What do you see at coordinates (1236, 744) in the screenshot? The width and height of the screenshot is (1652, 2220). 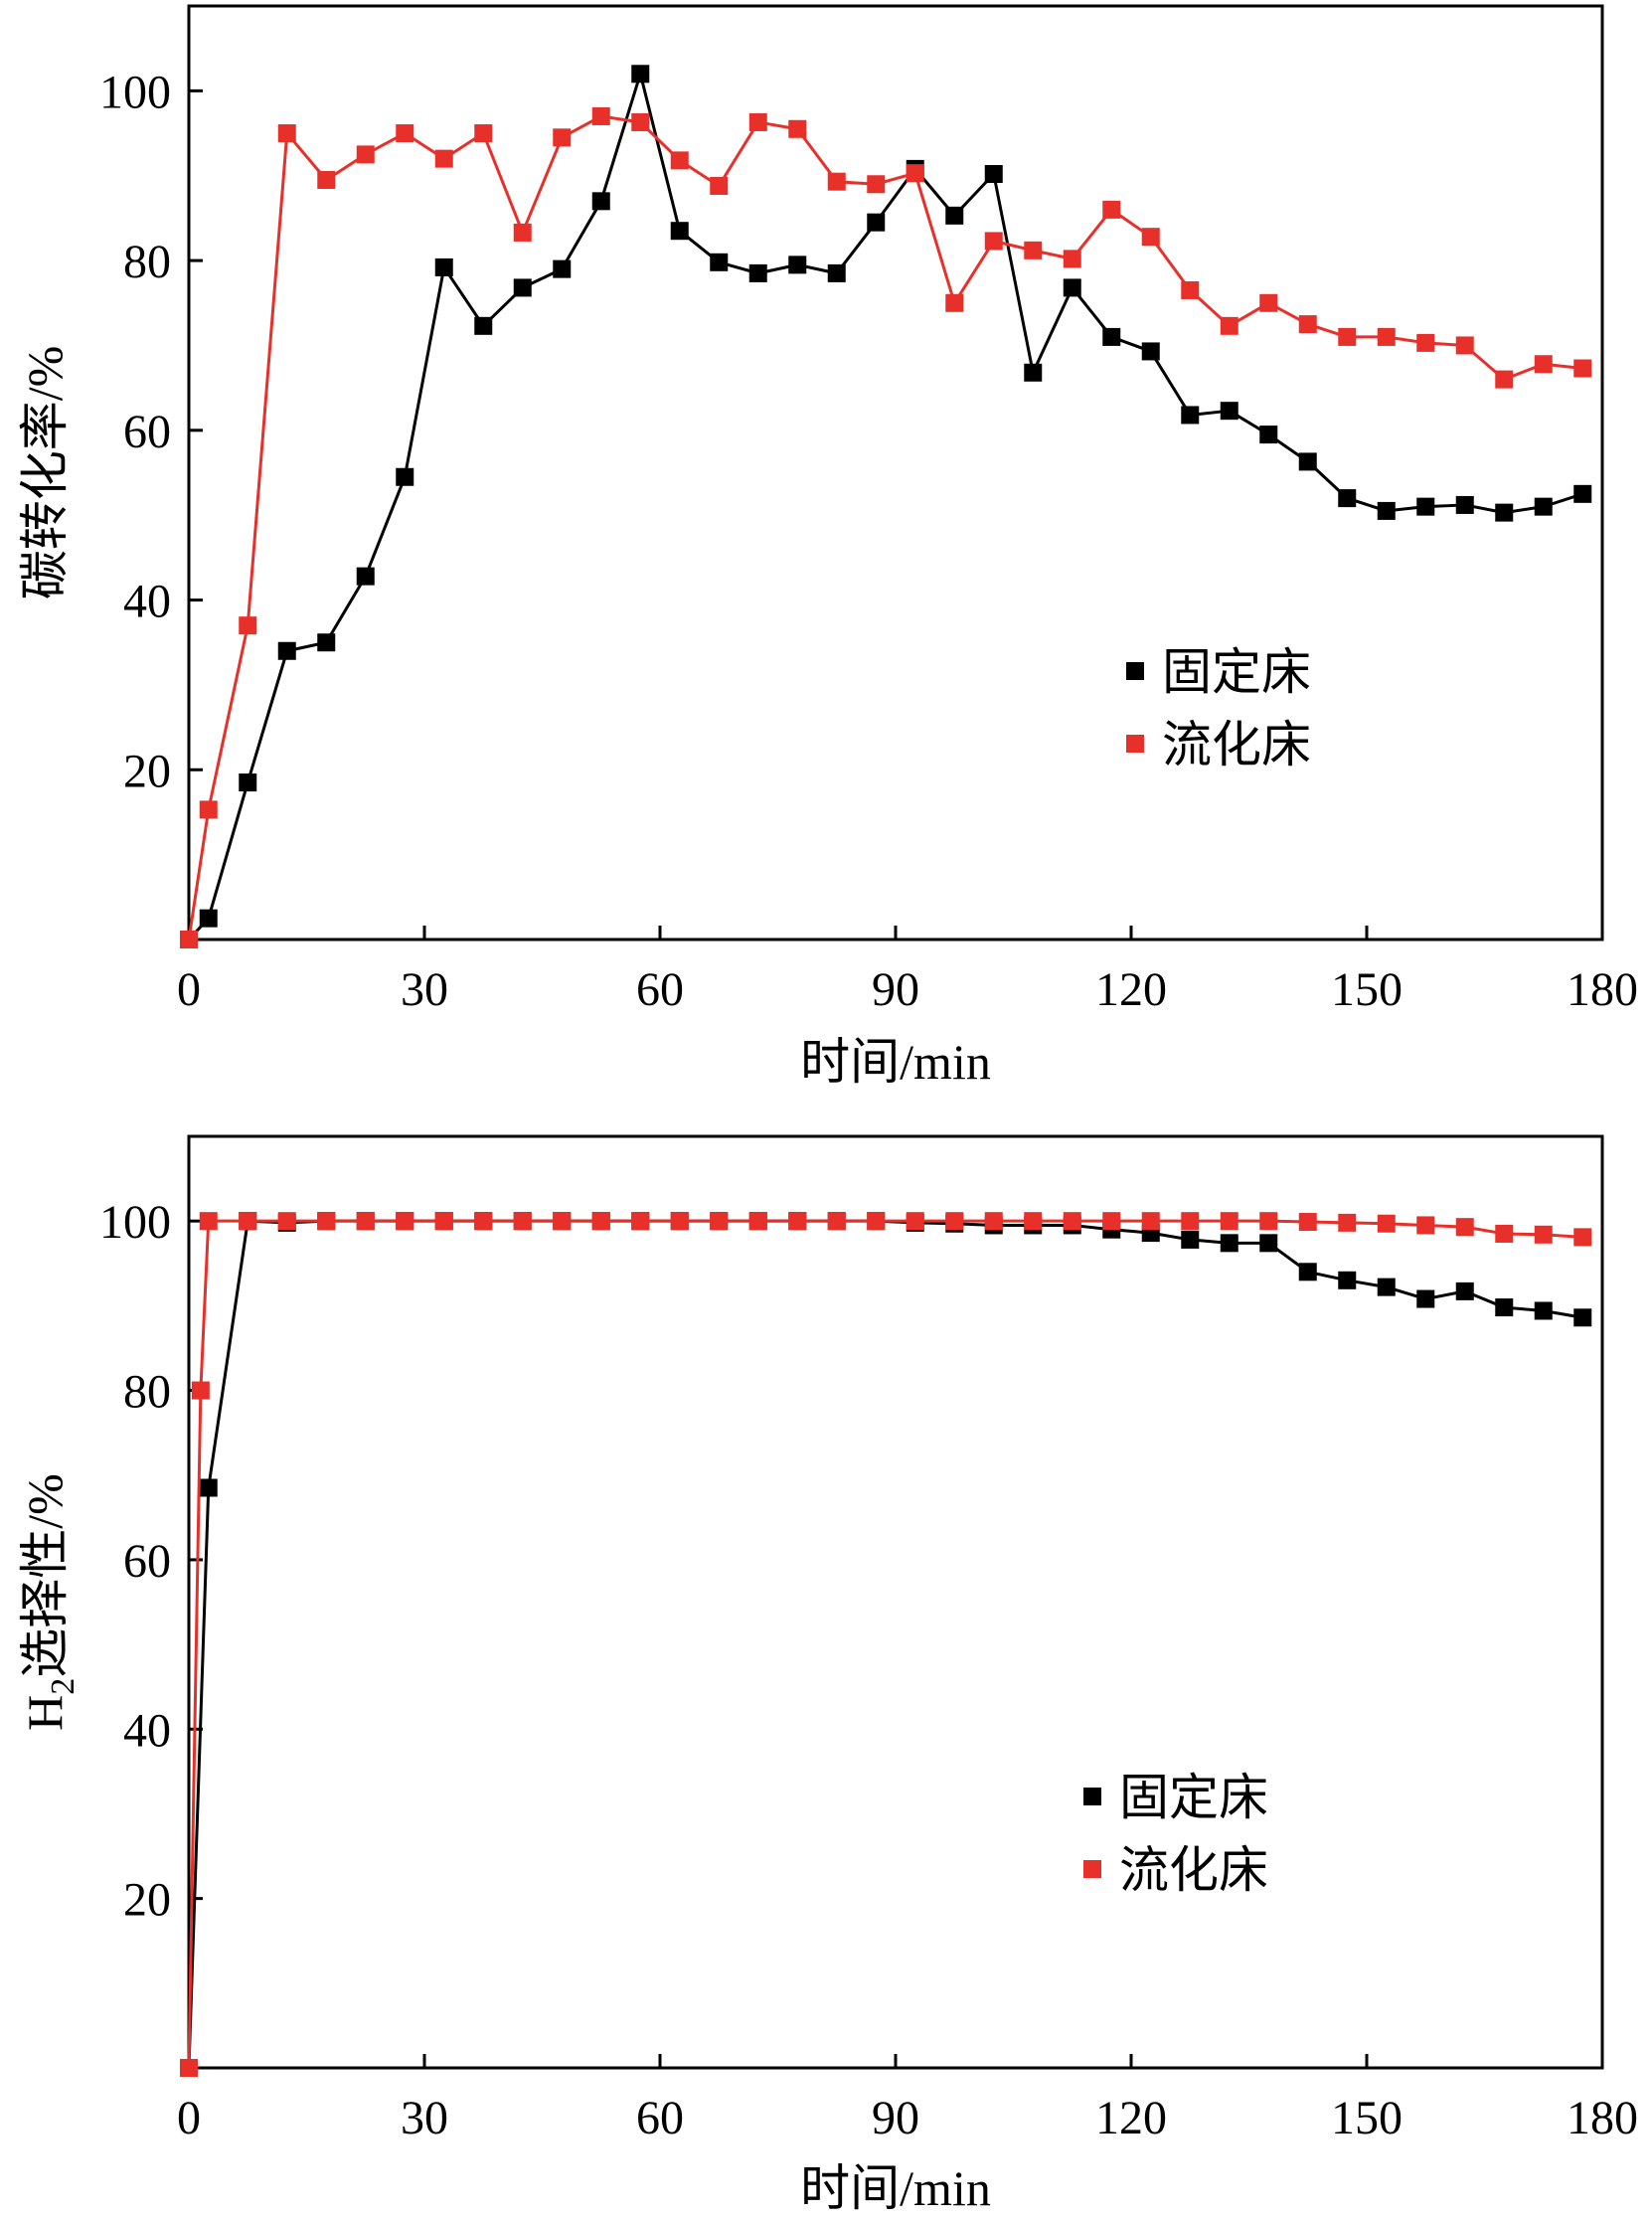 I see `legend-label: 流化床` at bounding box center [1236, 744].